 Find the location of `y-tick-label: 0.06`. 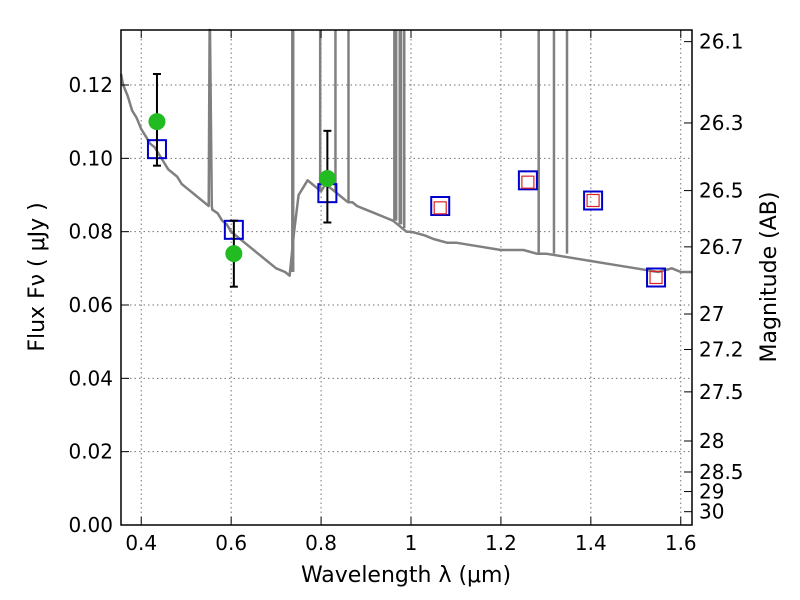

y-tick-label: 0.06 is located at coordinates (90, 305).